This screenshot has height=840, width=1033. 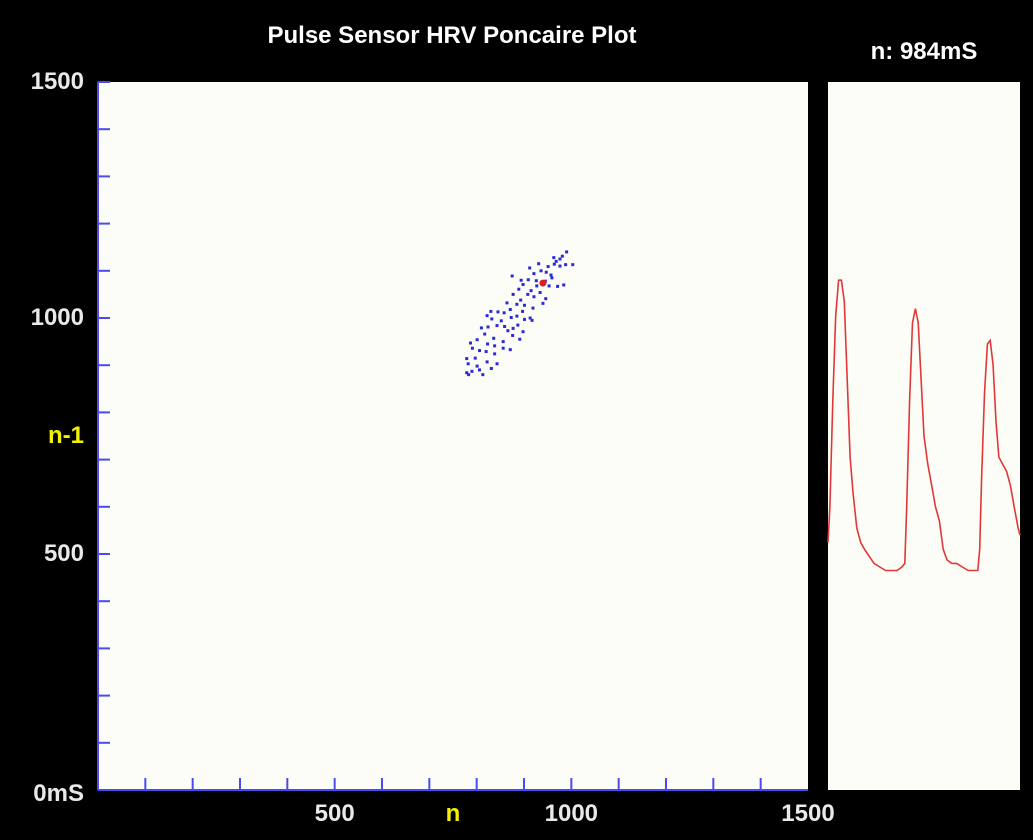 What do you see at coordinates (924, 425) in the screenshot?
I see `pulse-waveform-line` at bounding box center [924, 425].